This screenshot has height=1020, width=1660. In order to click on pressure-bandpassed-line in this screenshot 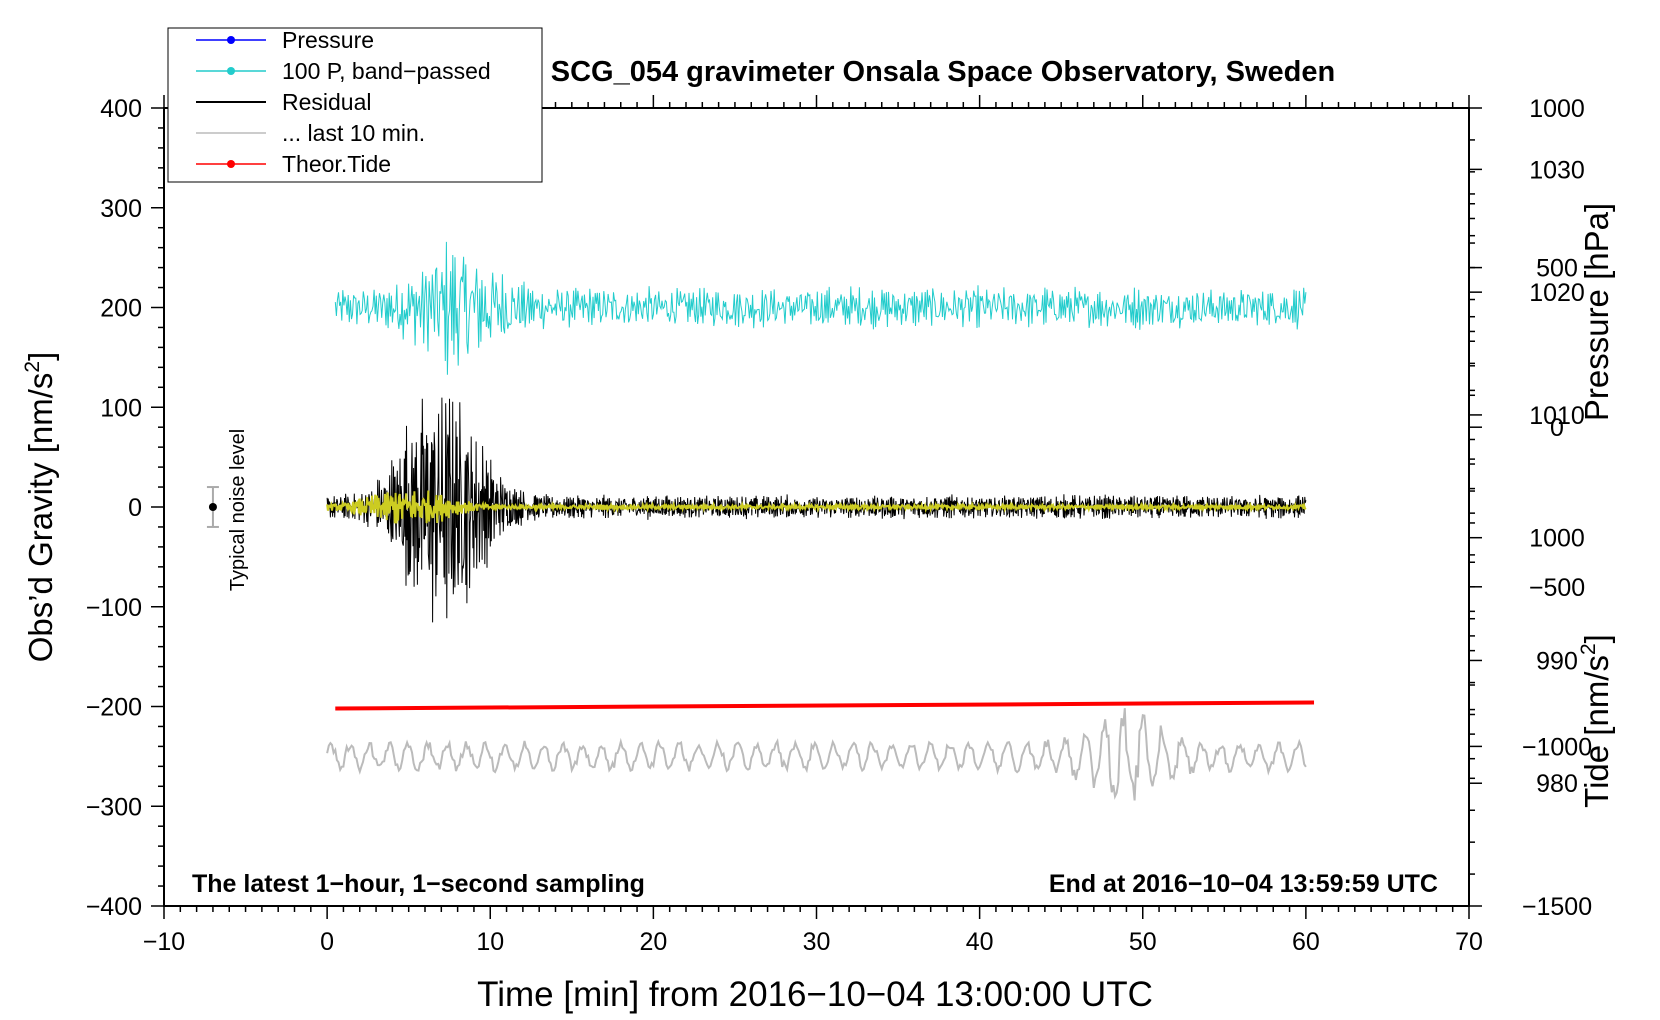, I will do `click(820, 308)`.